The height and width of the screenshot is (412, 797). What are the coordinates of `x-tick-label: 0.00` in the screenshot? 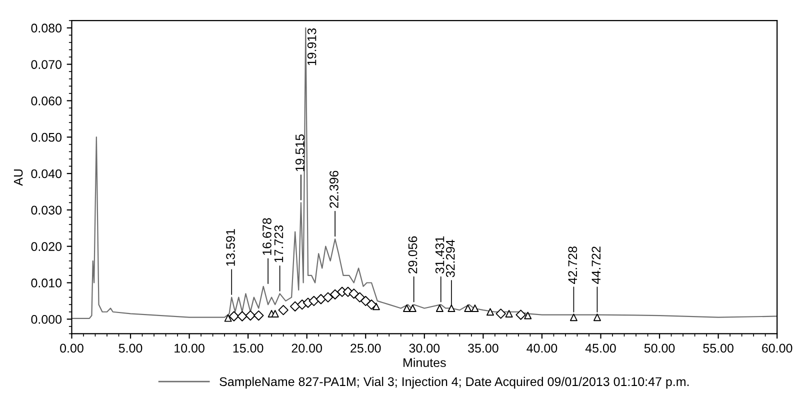 It's located at (72, 348).